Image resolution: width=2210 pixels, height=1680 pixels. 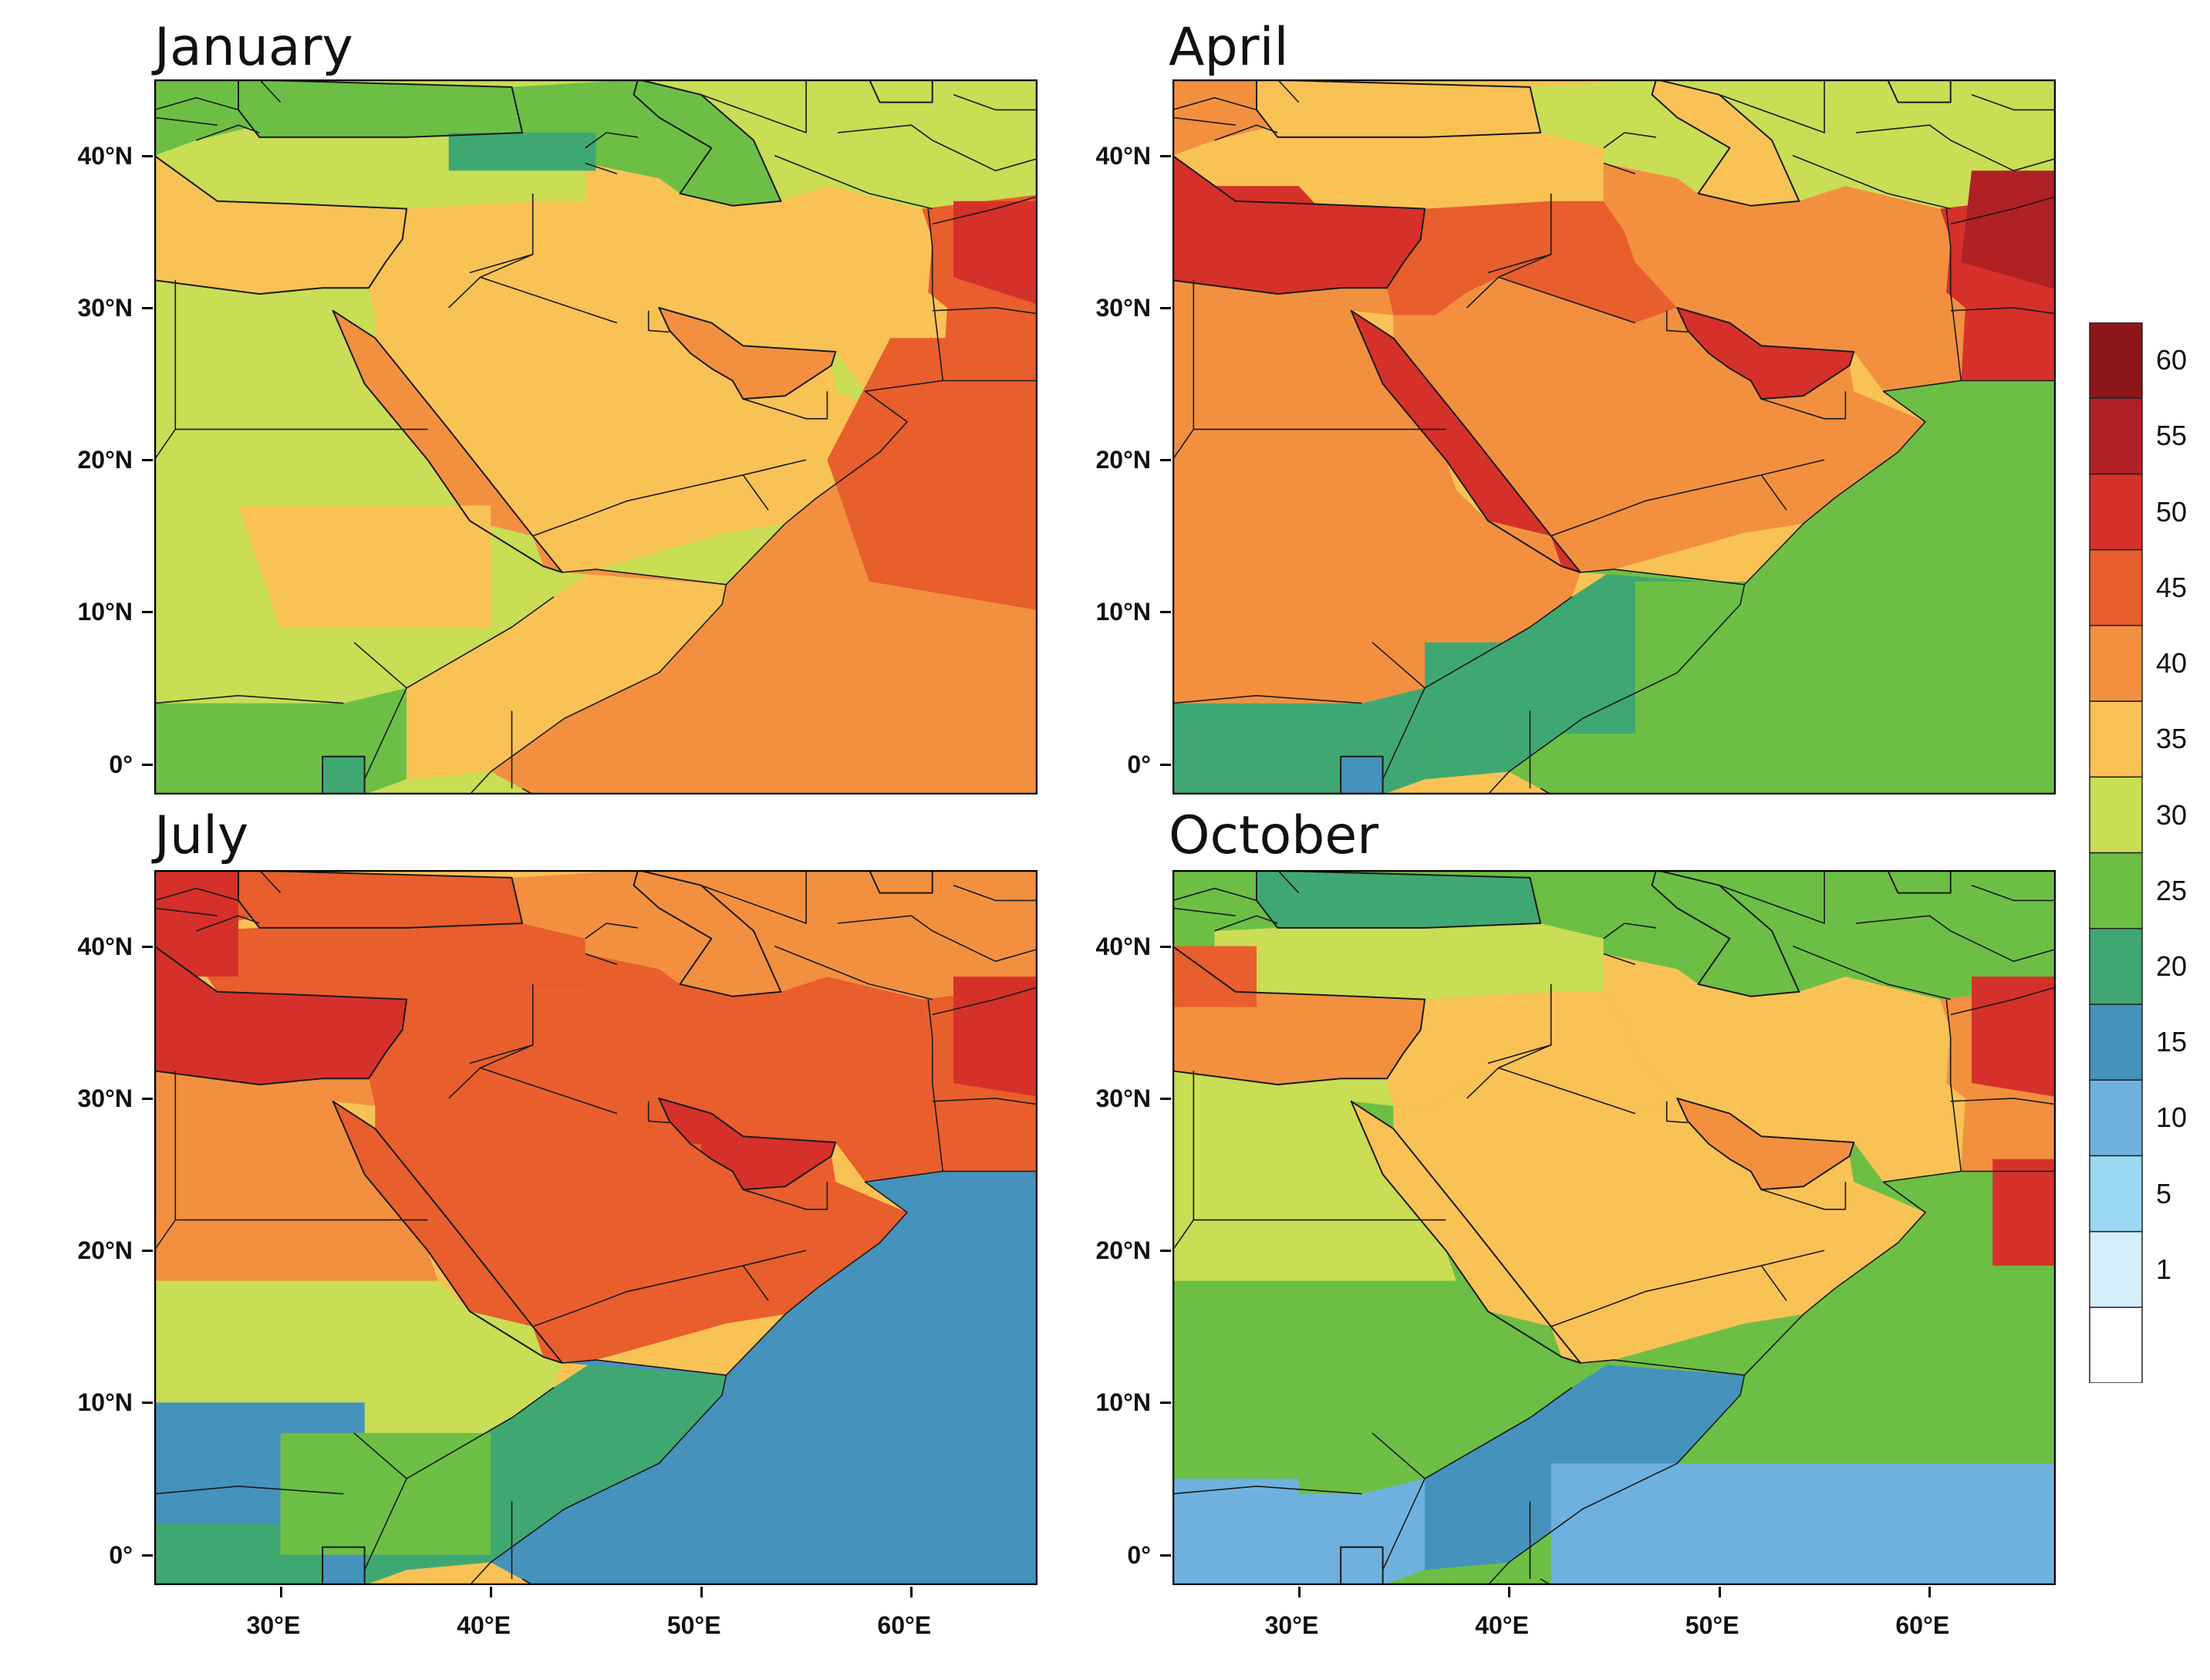 I want to click on region-persian, so click(x=1765, y=1144).